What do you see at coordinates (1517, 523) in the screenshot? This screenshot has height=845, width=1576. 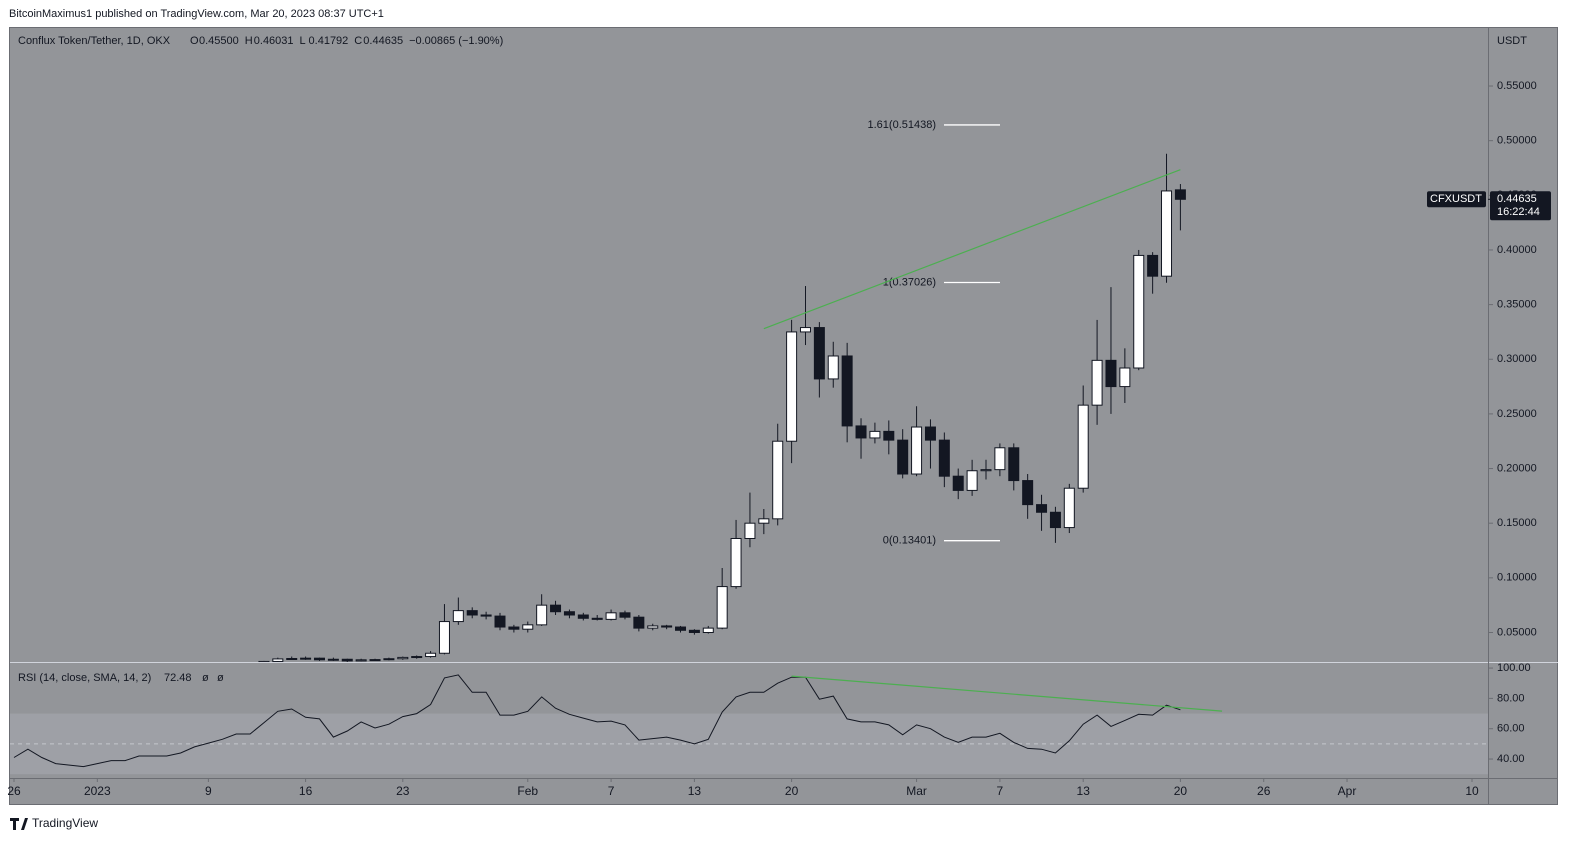 I see `y-tick-label: 0.15000` at bounding box center [1517, 523].